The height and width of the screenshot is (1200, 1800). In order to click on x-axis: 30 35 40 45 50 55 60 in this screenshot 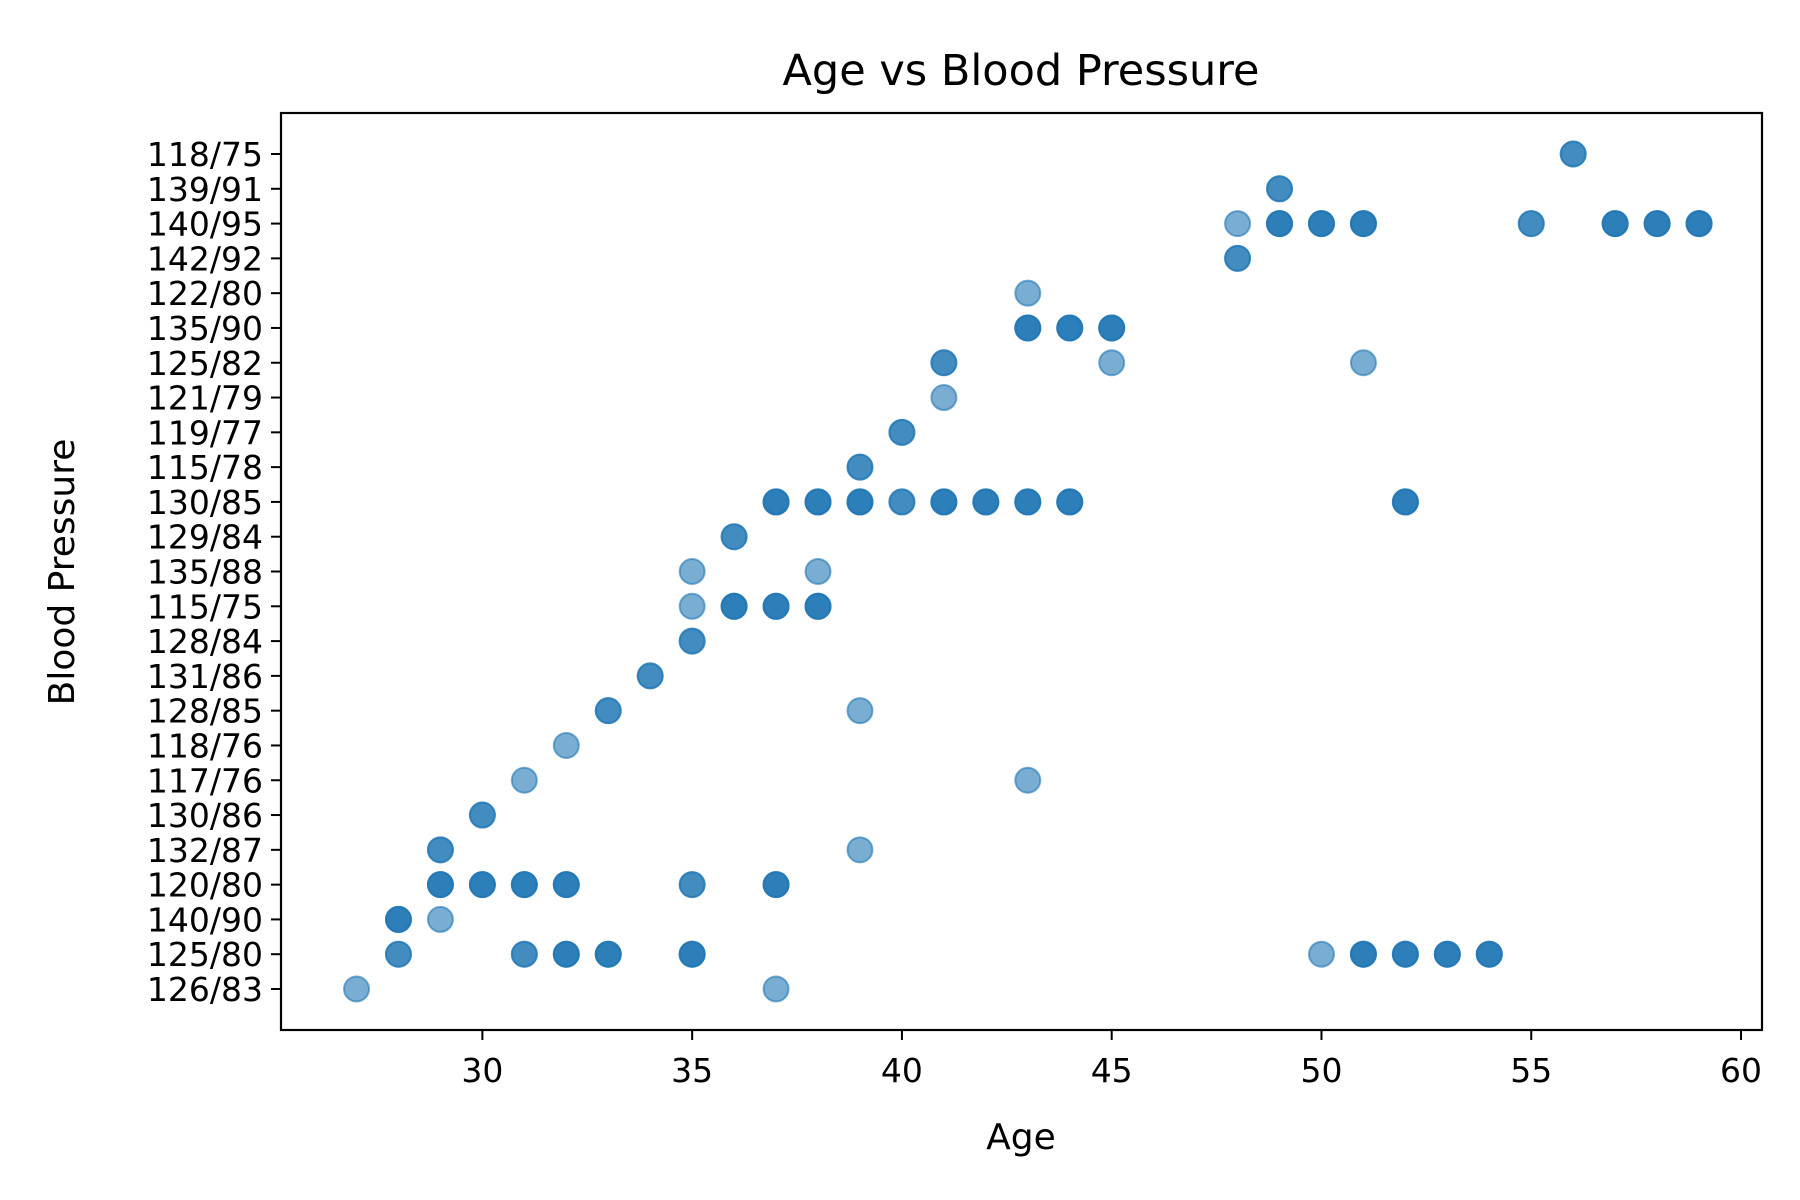, I will do `click(1111, 1060)`.